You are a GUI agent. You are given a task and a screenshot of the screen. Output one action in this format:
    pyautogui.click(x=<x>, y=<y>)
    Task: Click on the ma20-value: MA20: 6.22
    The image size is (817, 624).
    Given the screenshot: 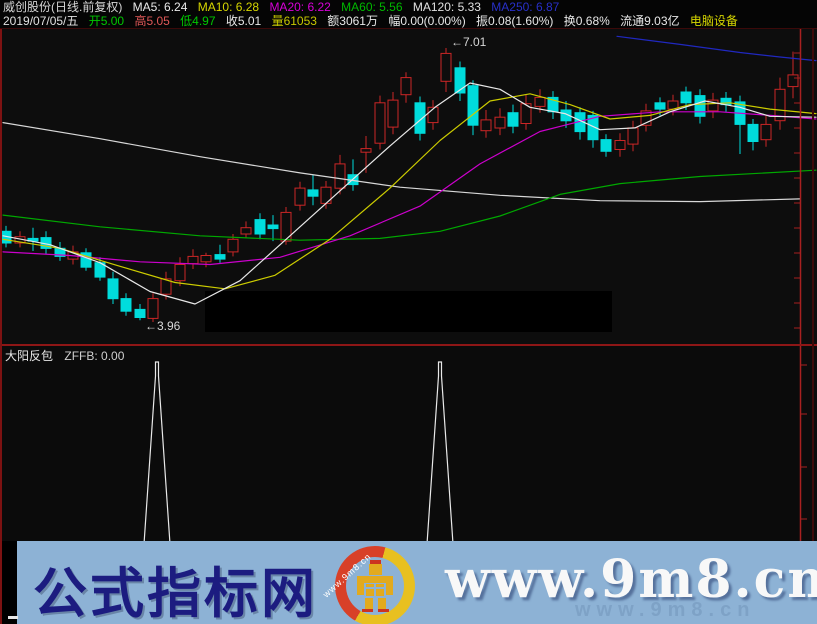 What is the action you would take?
    pyautogui.click(x=300, y=7)
    